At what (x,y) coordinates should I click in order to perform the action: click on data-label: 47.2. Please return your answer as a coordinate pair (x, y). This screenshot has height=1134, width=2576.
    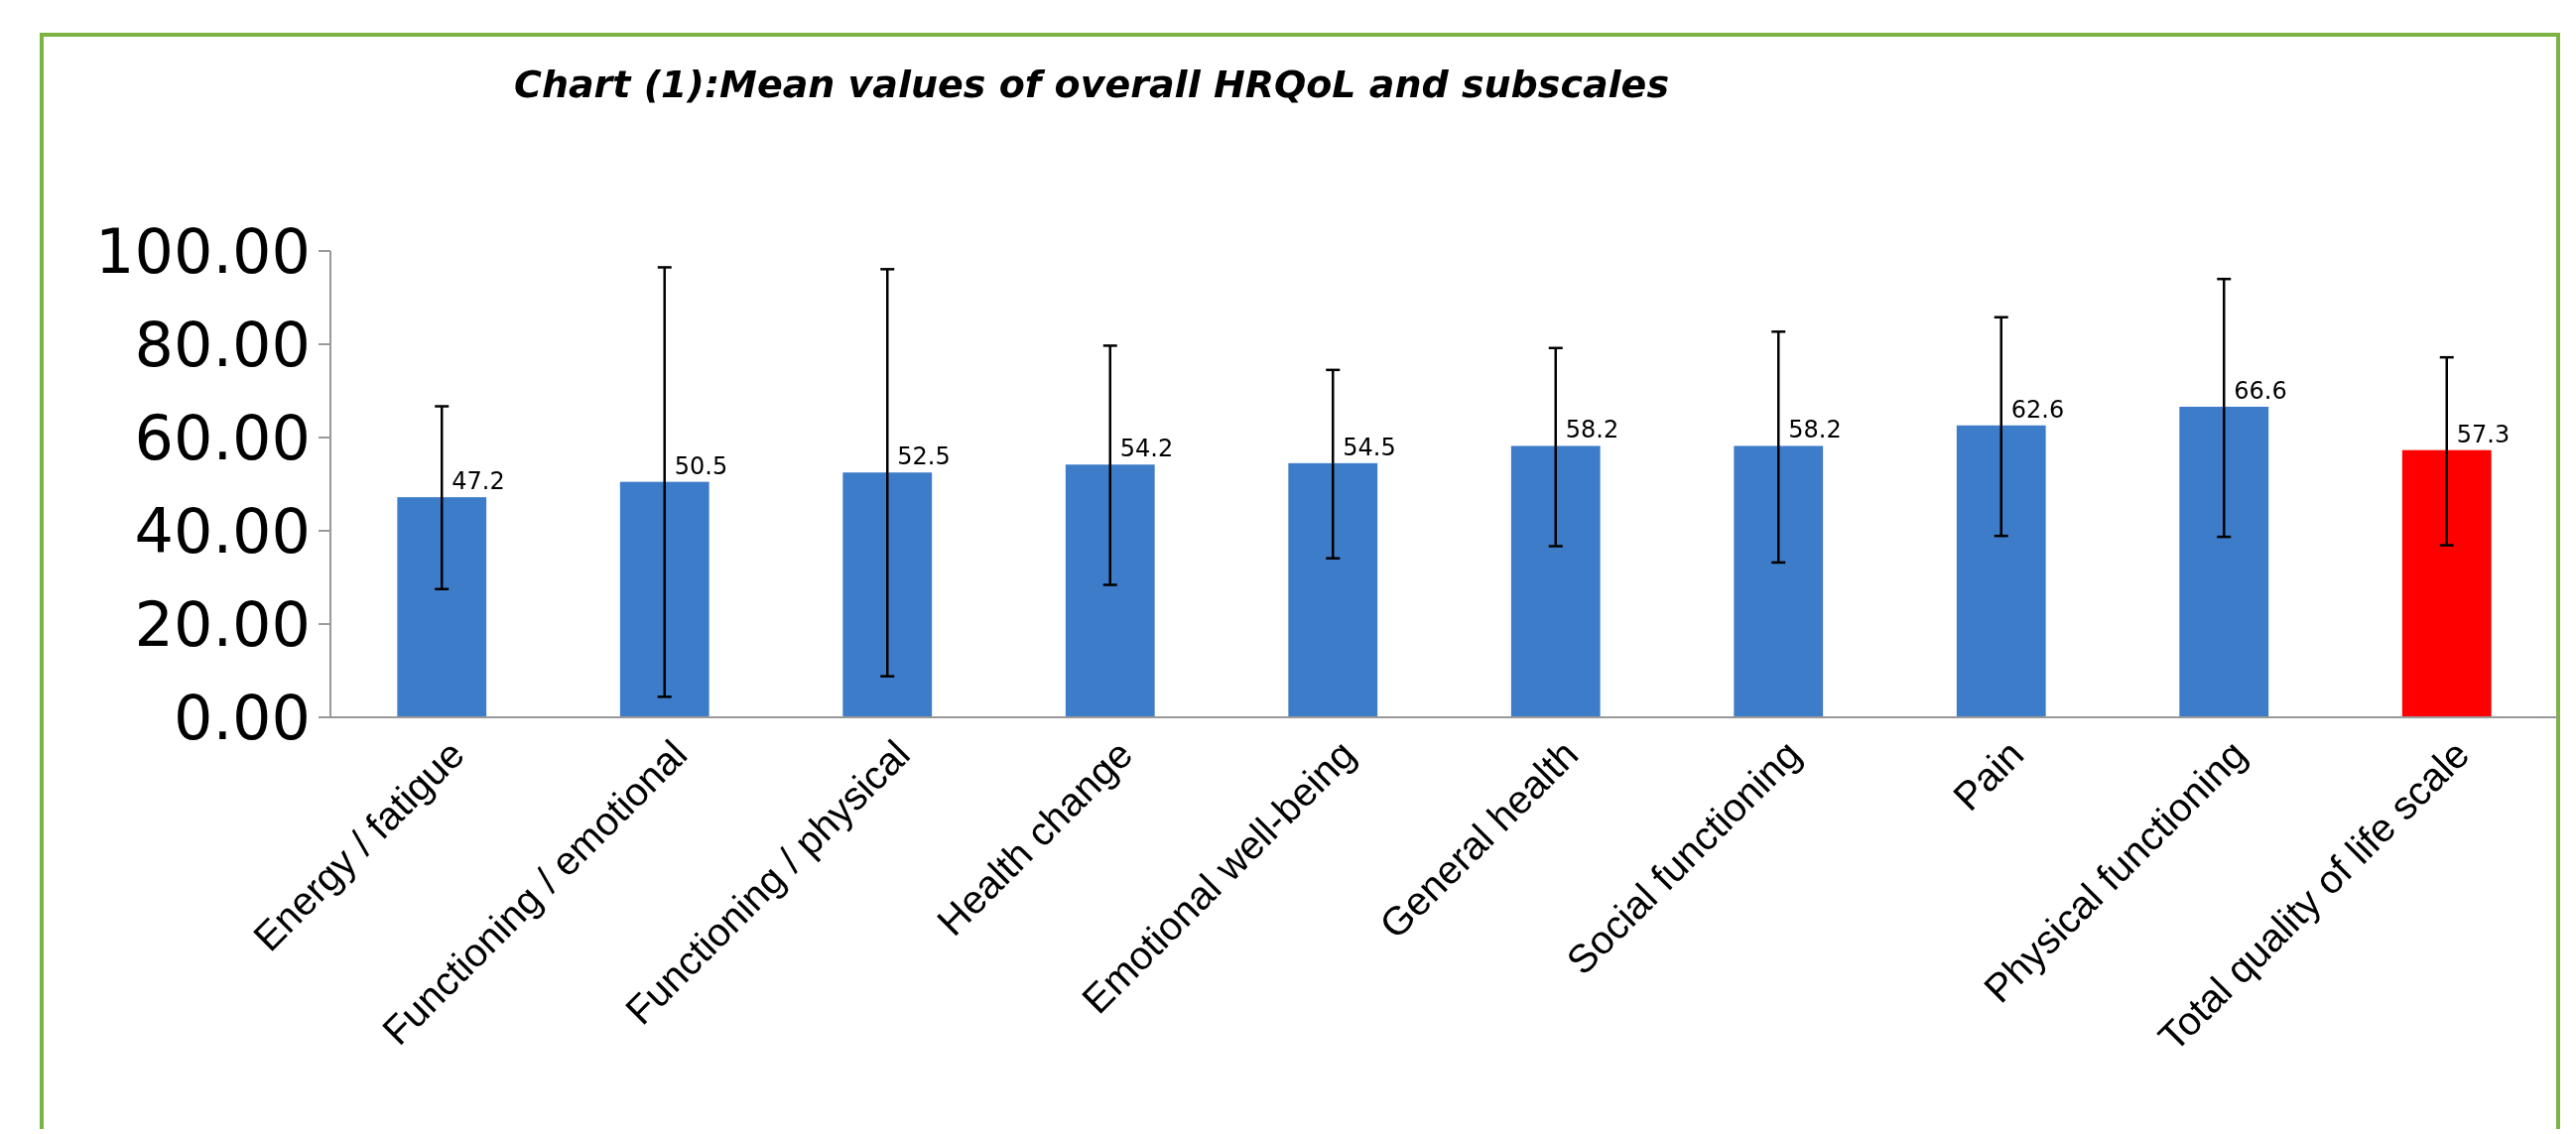
    Looking at the image, I should click on (478, 481).